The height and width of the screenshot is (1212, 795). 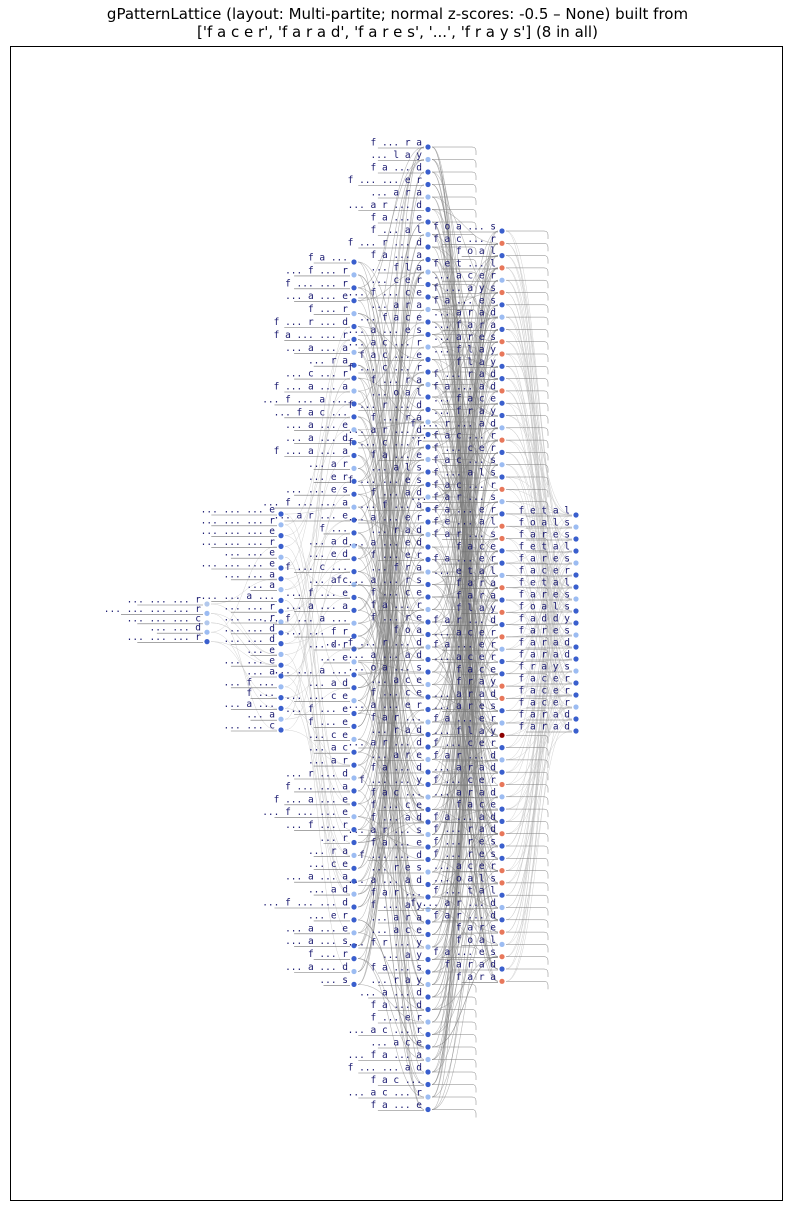 What do you see at coordinates (238, 564) in the screenshot?
I see `node-label: ... ... ... e` at bounding box center [238, 564].